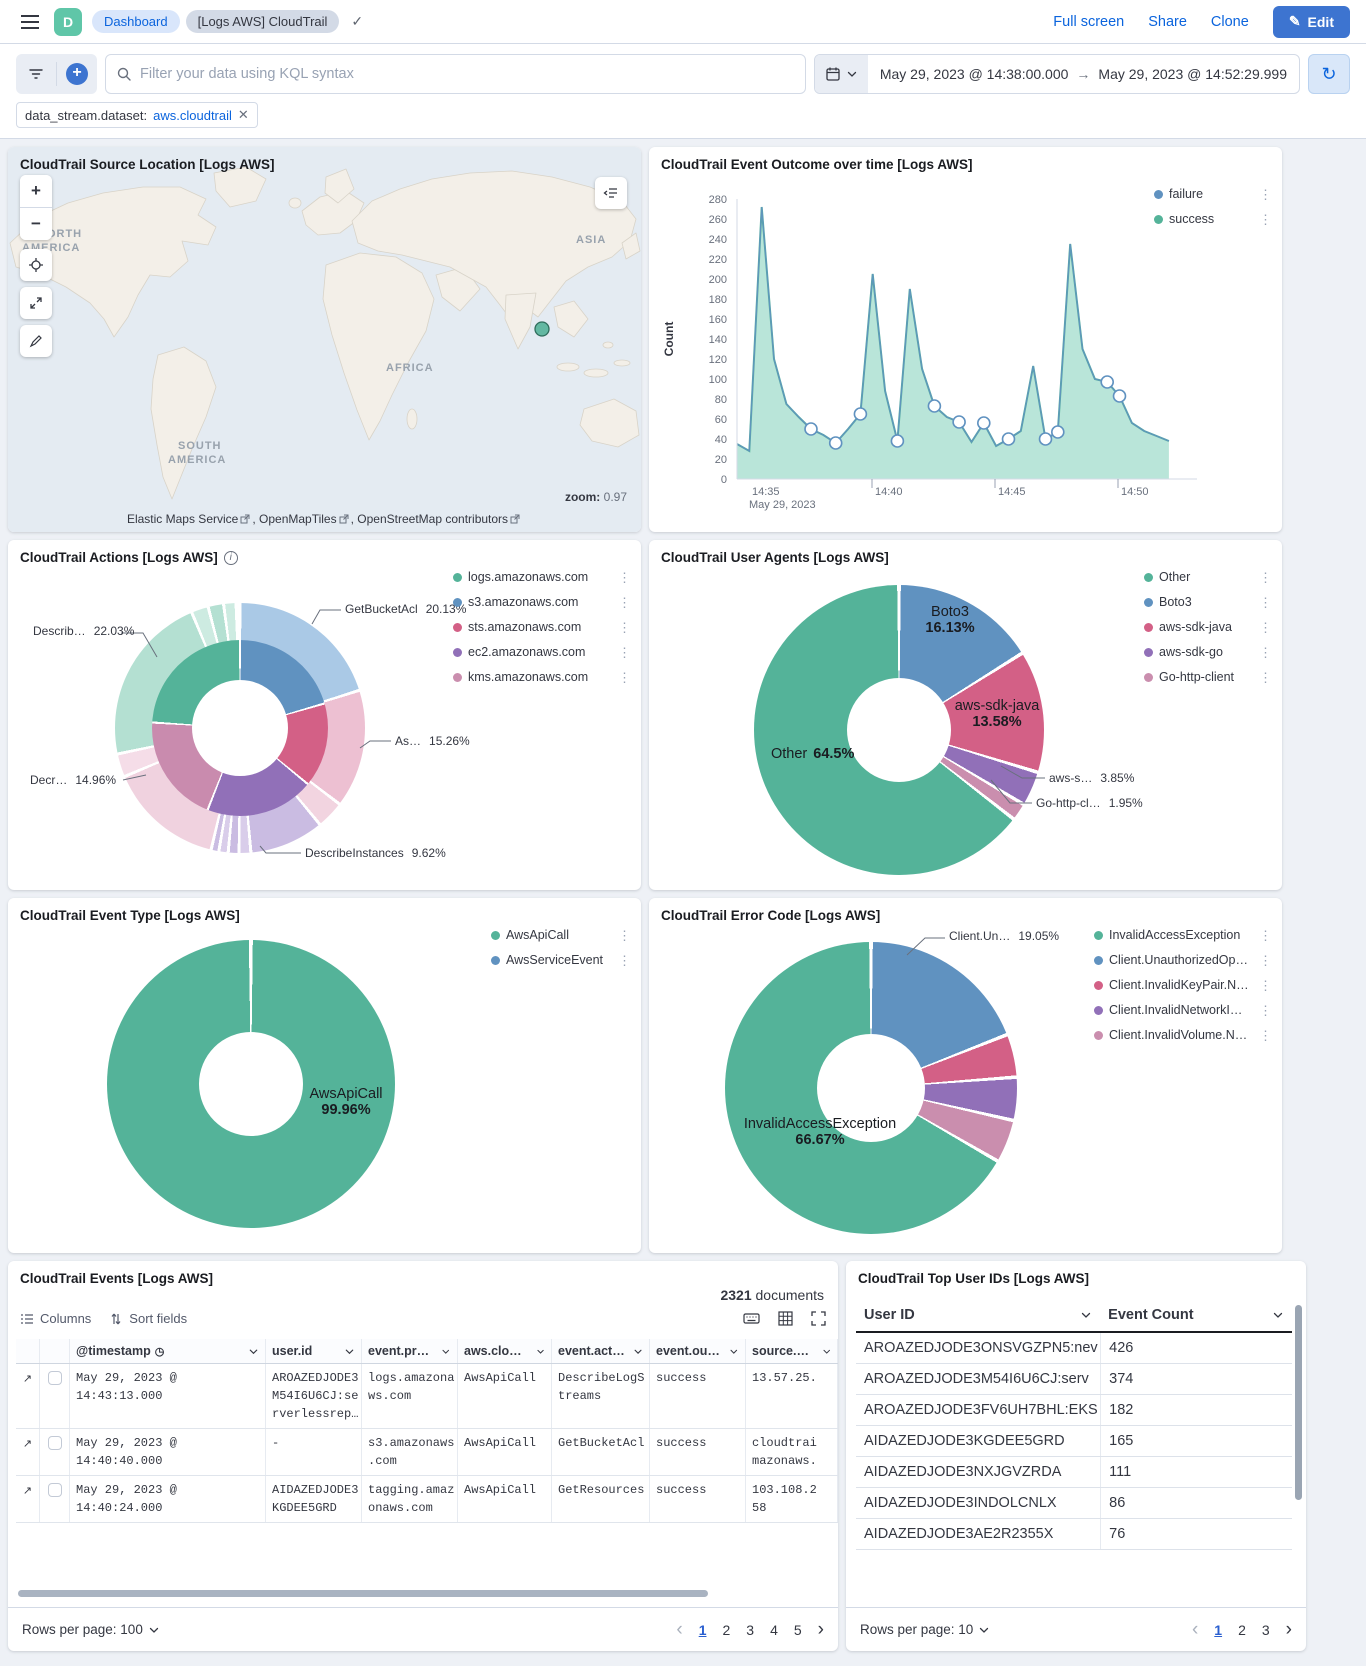  Describe the element at coordinates (1329, 74) in the screenshot. I see `refresh-button: ↻` at that location.